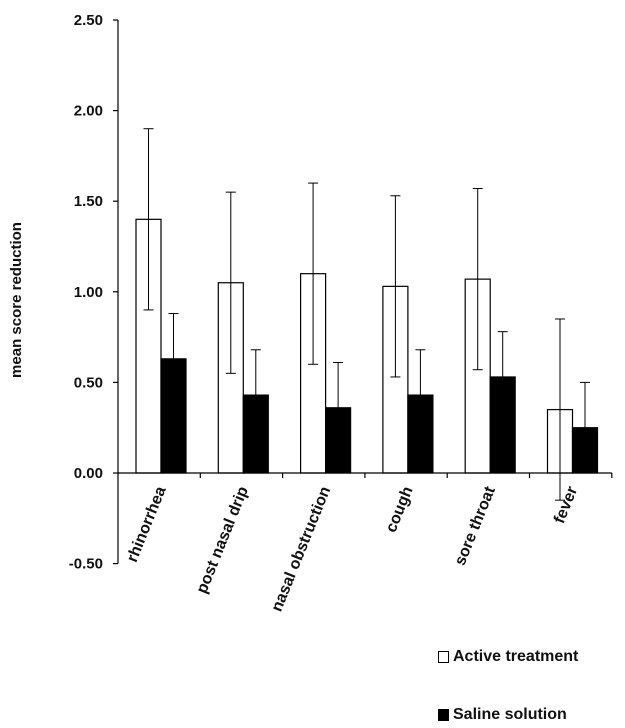 The height and width of the screenshot is (728, 625). What do you see at coordinates (86, 564) in the screenshot?
I see `y-tick-label: -0.50` at bounding box center [86, 564].